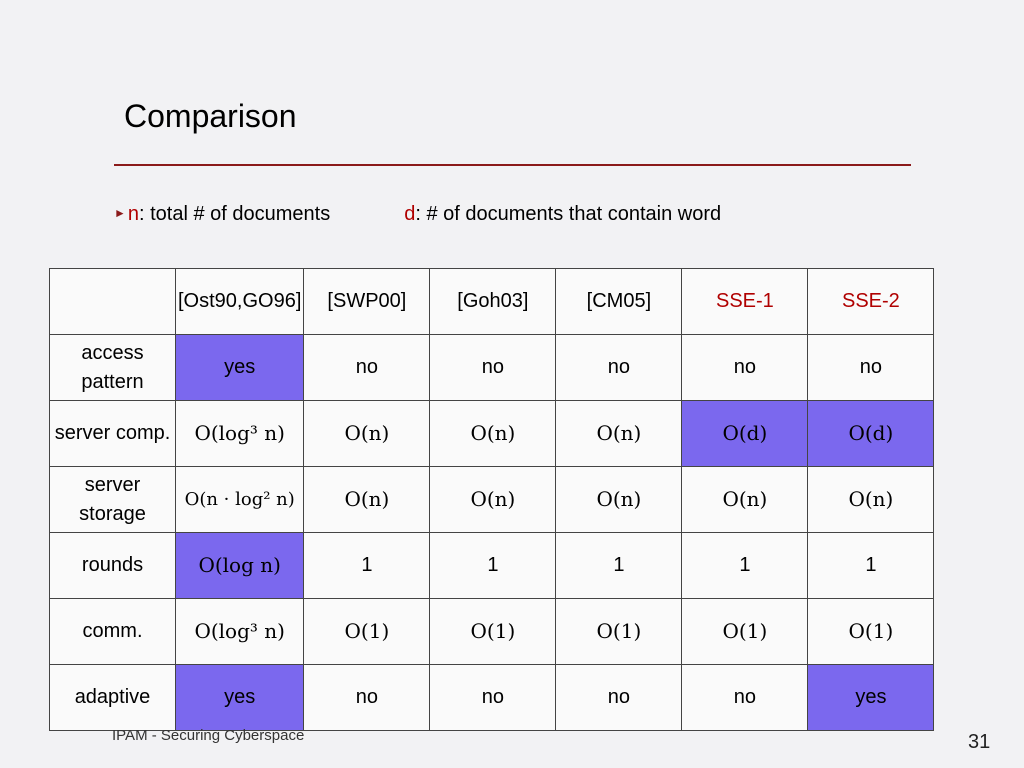  I want to click on header-sse-2: SSE-2, so click(871, 301).